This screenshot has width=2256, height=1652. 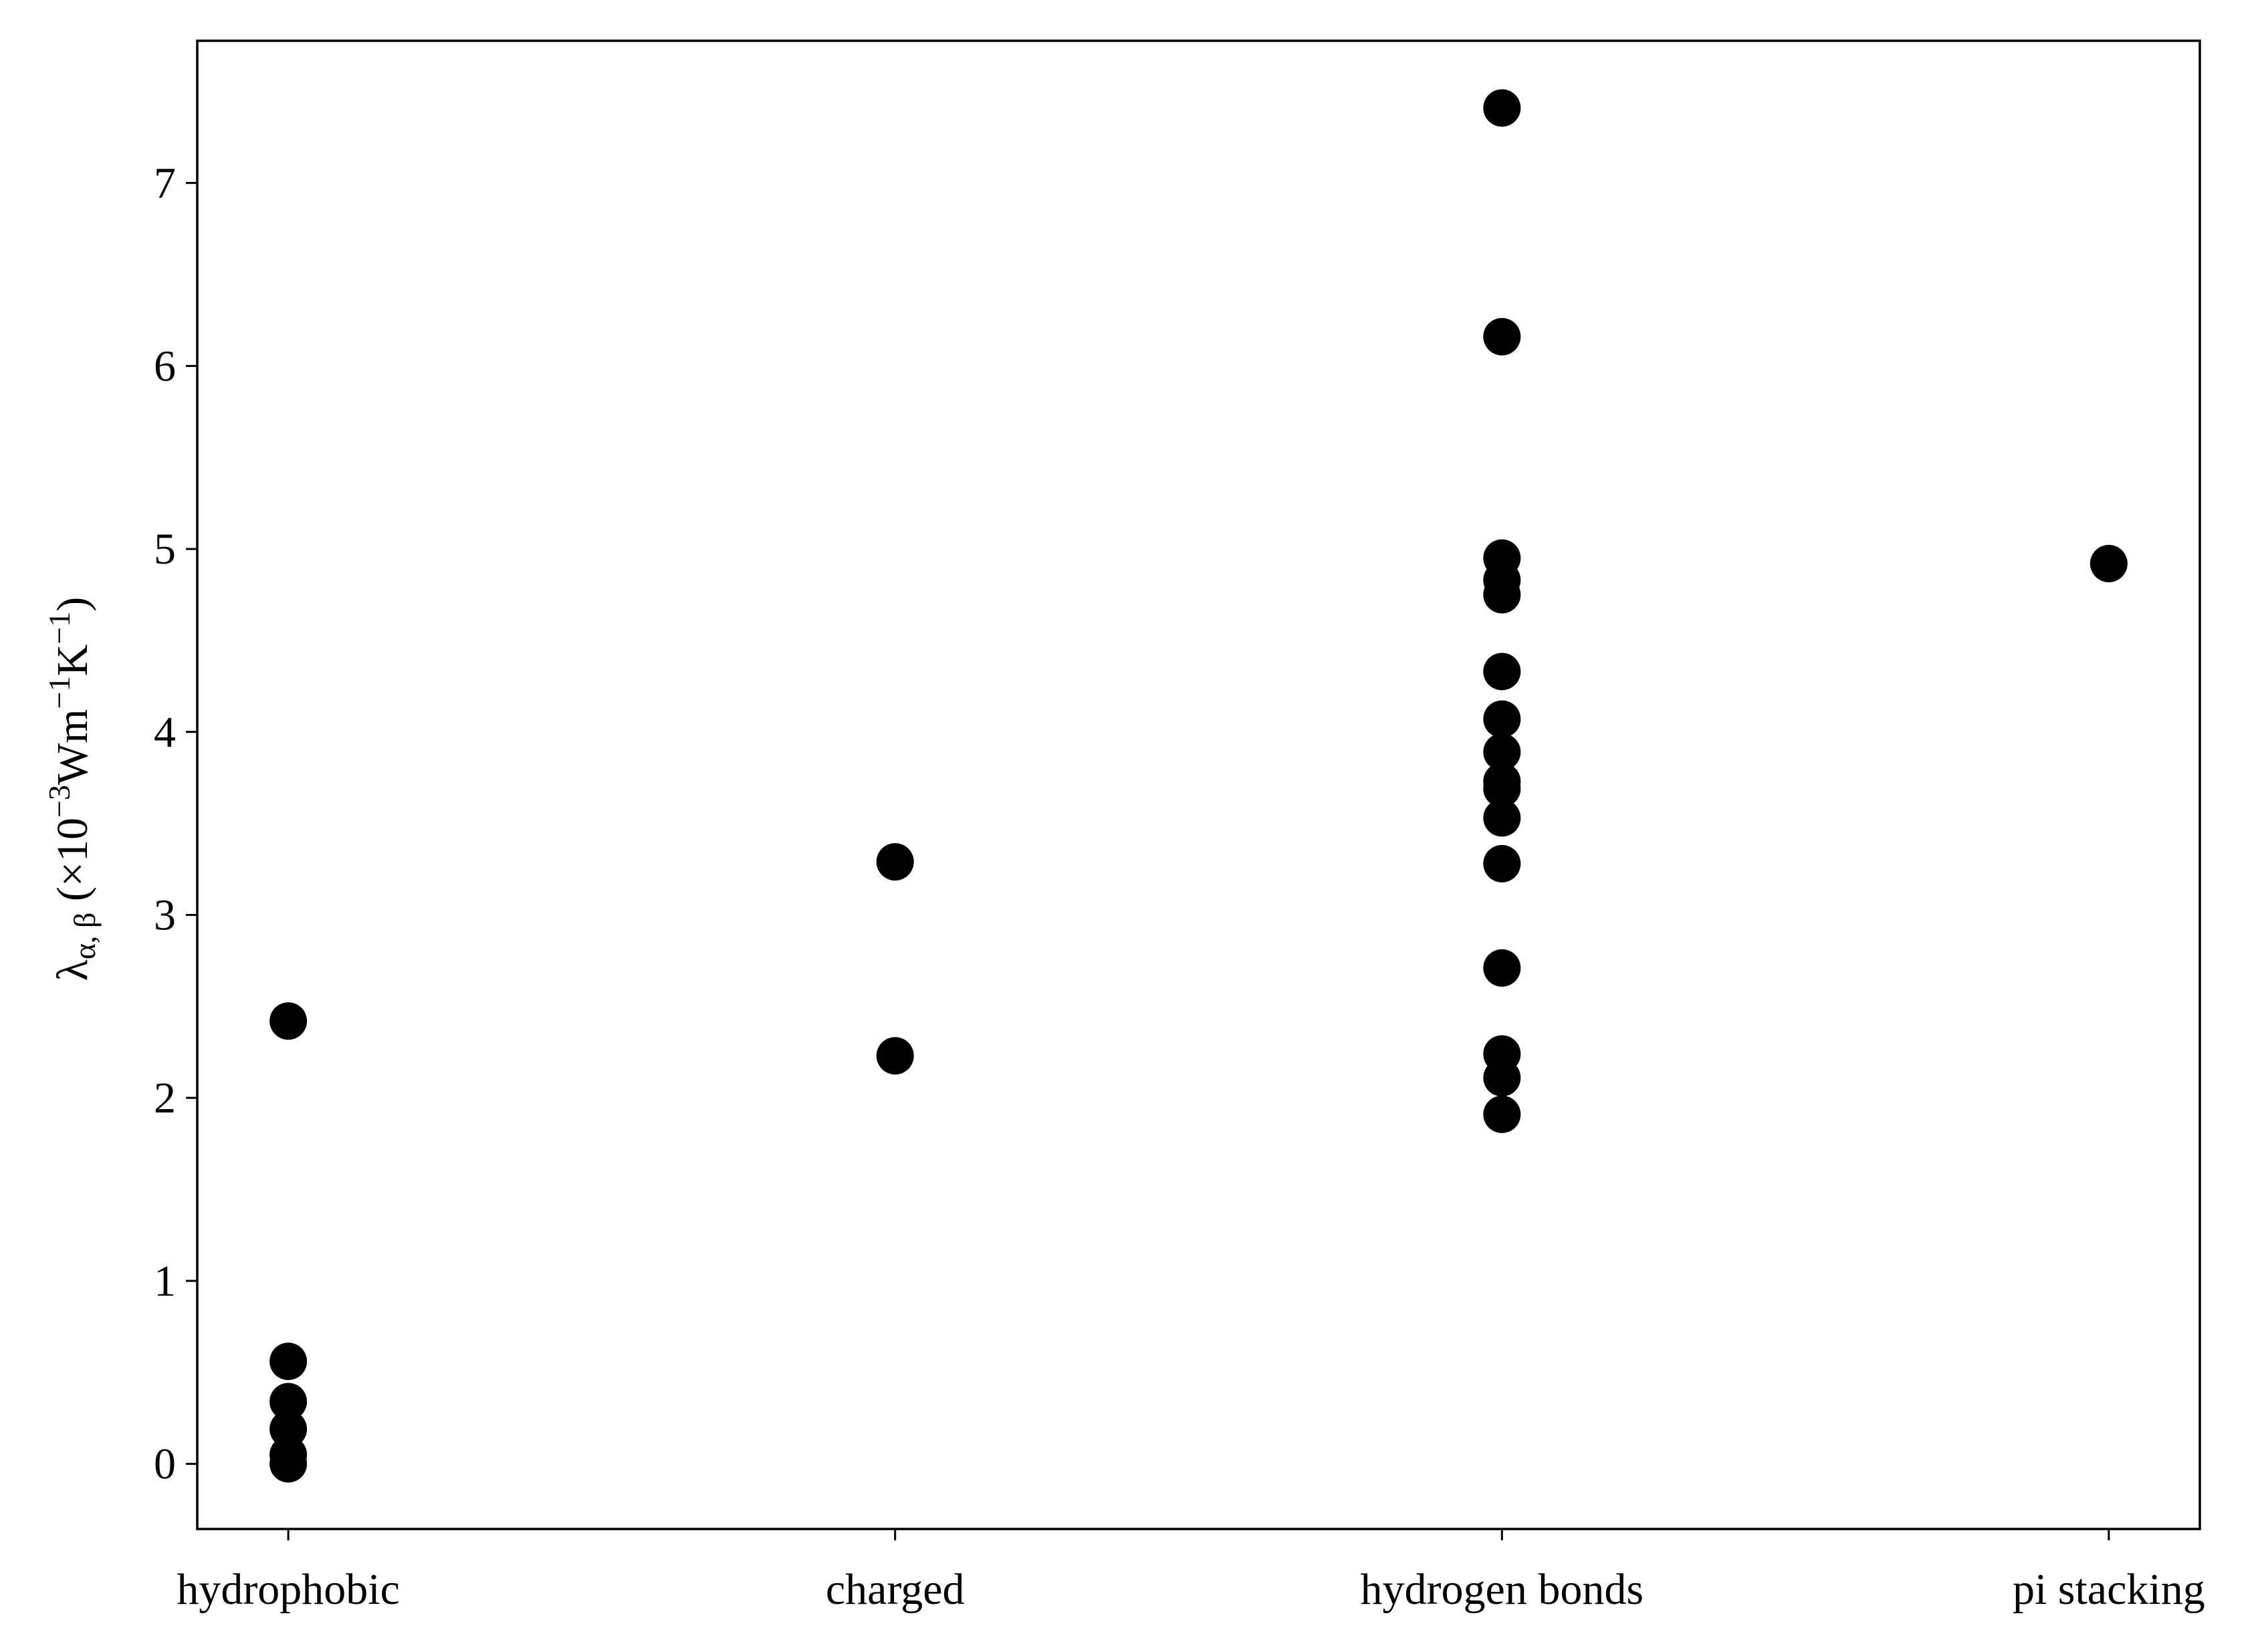 I want to click on y-axis-label-part: −3, so click(x=59, y=802).